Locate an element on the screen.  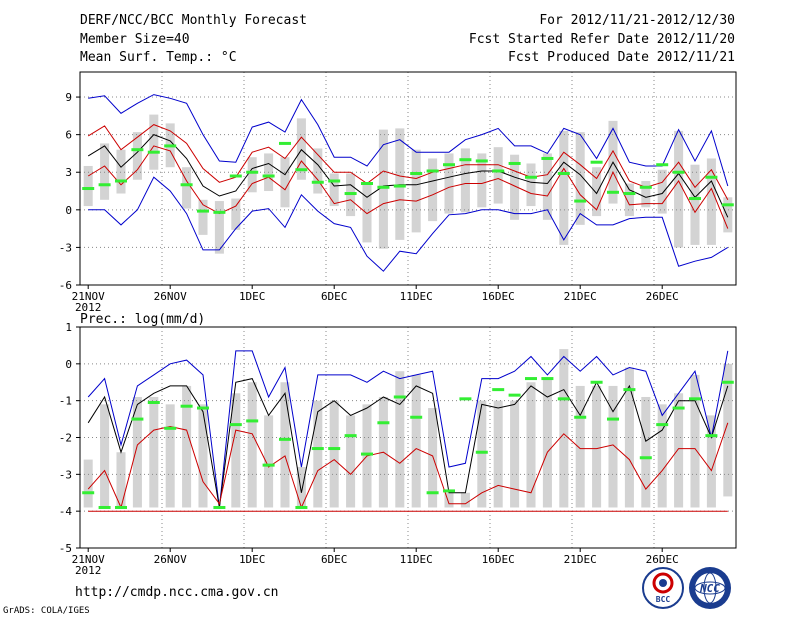
precip-xtick-label: 21NOV is located at coordinates (88, 559).